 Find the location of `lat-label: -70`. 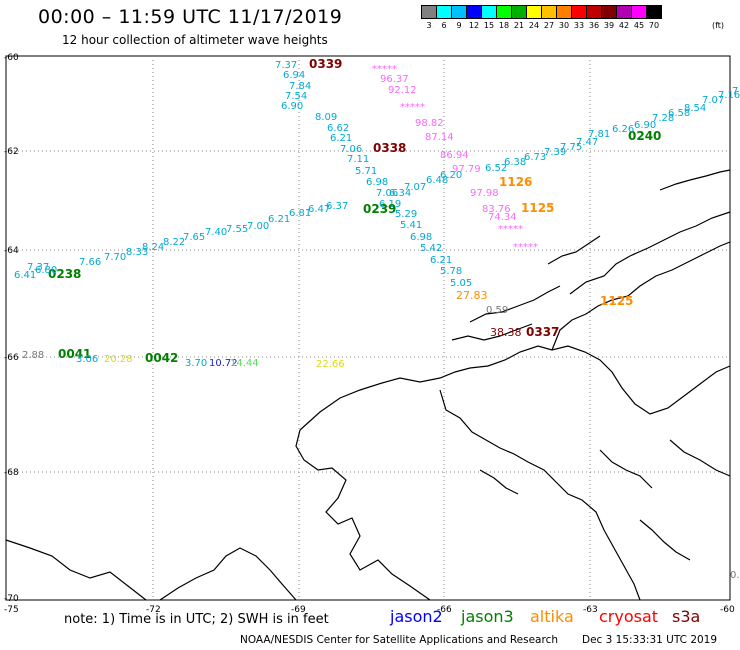

lat-label: -70 is located at coordinates (11, 599).